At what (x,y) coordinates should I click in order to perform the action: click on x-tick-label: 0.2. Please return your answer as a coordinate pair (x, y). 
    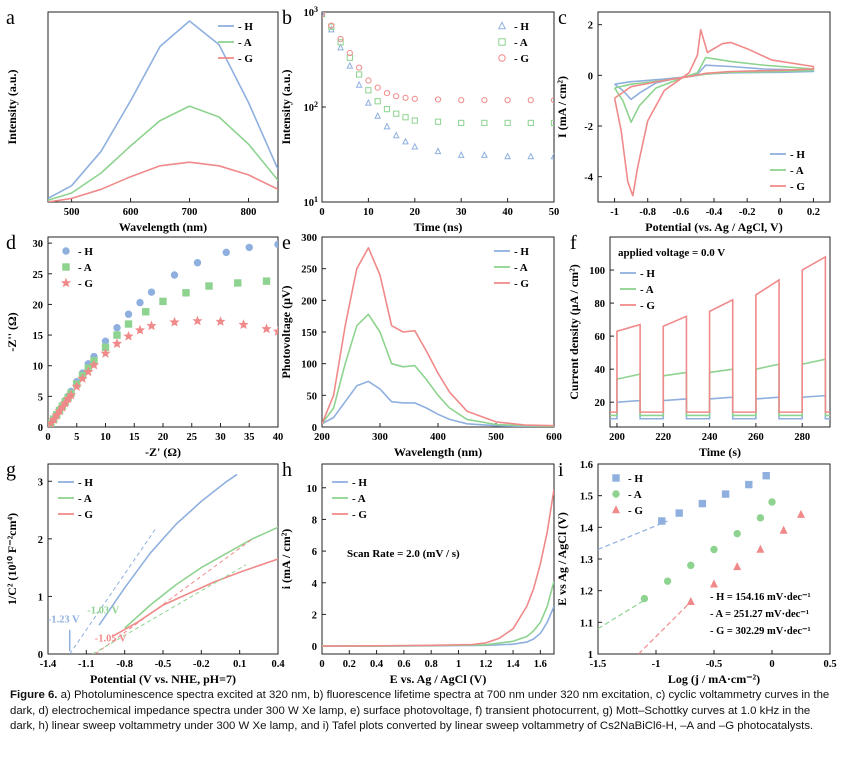
    Looking at the image, I should click on (349, 664).